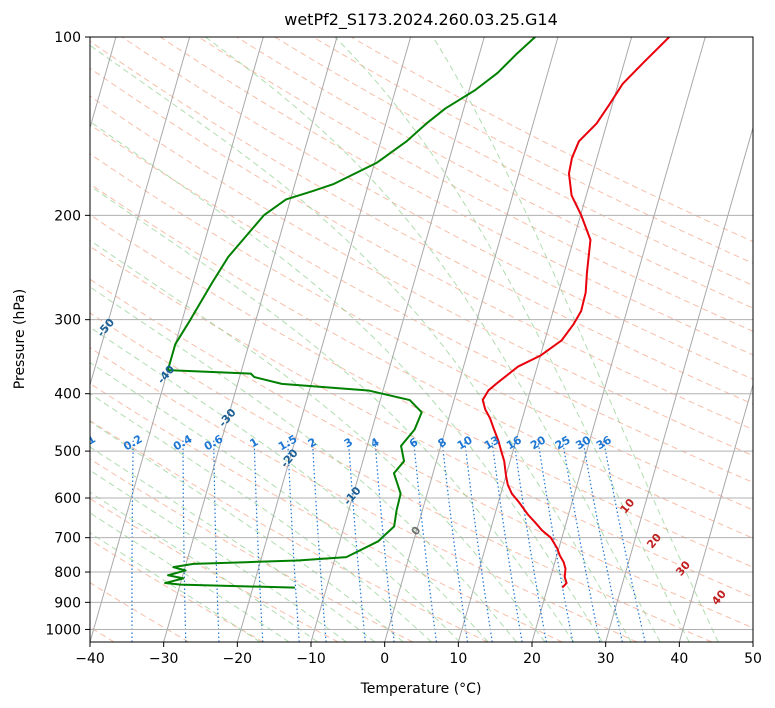  I want to click on y-tick-label: 500, so click(67, 452).